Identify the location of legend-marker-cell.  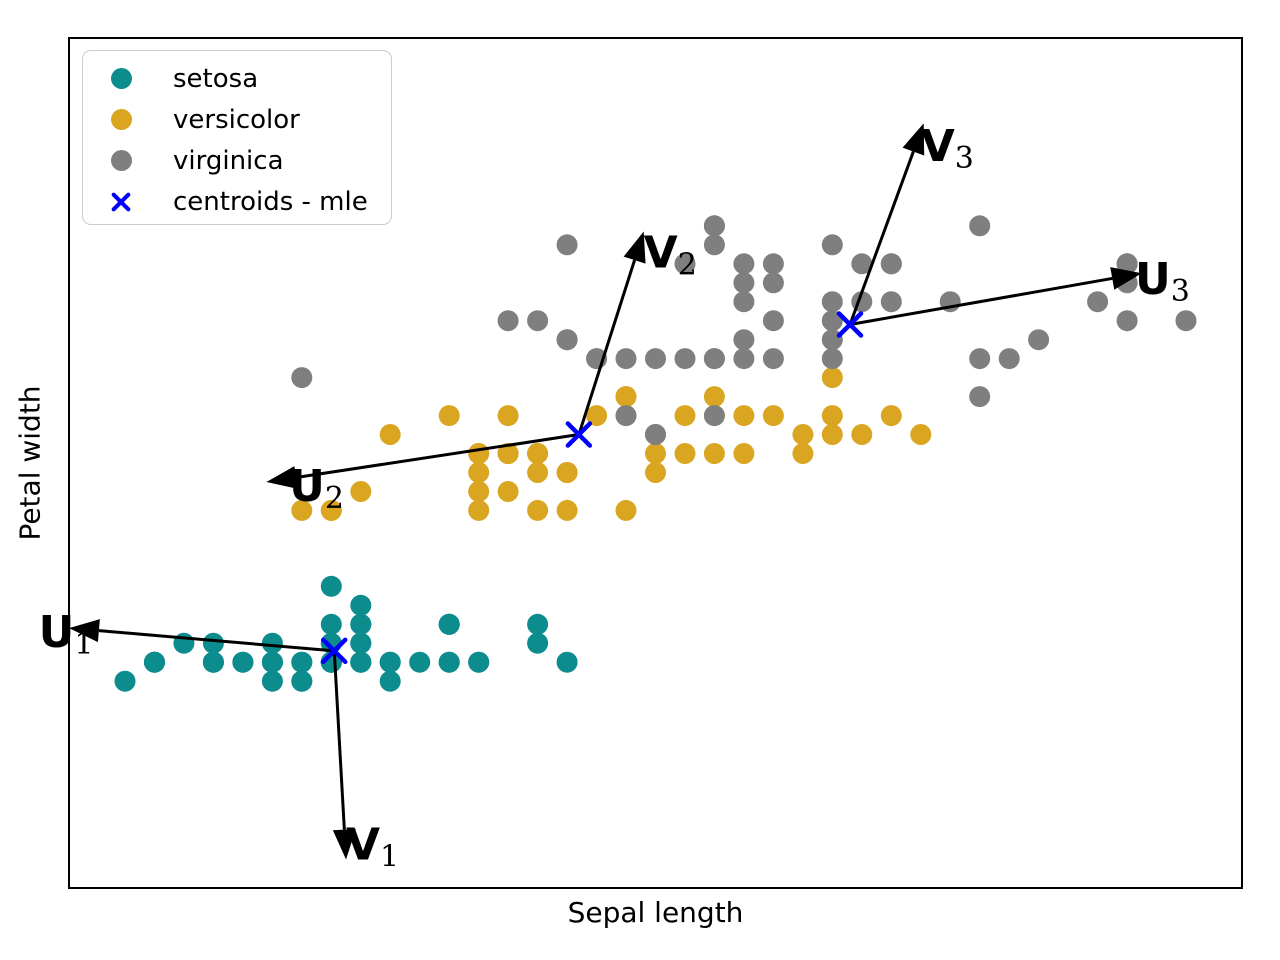
(121, 78).